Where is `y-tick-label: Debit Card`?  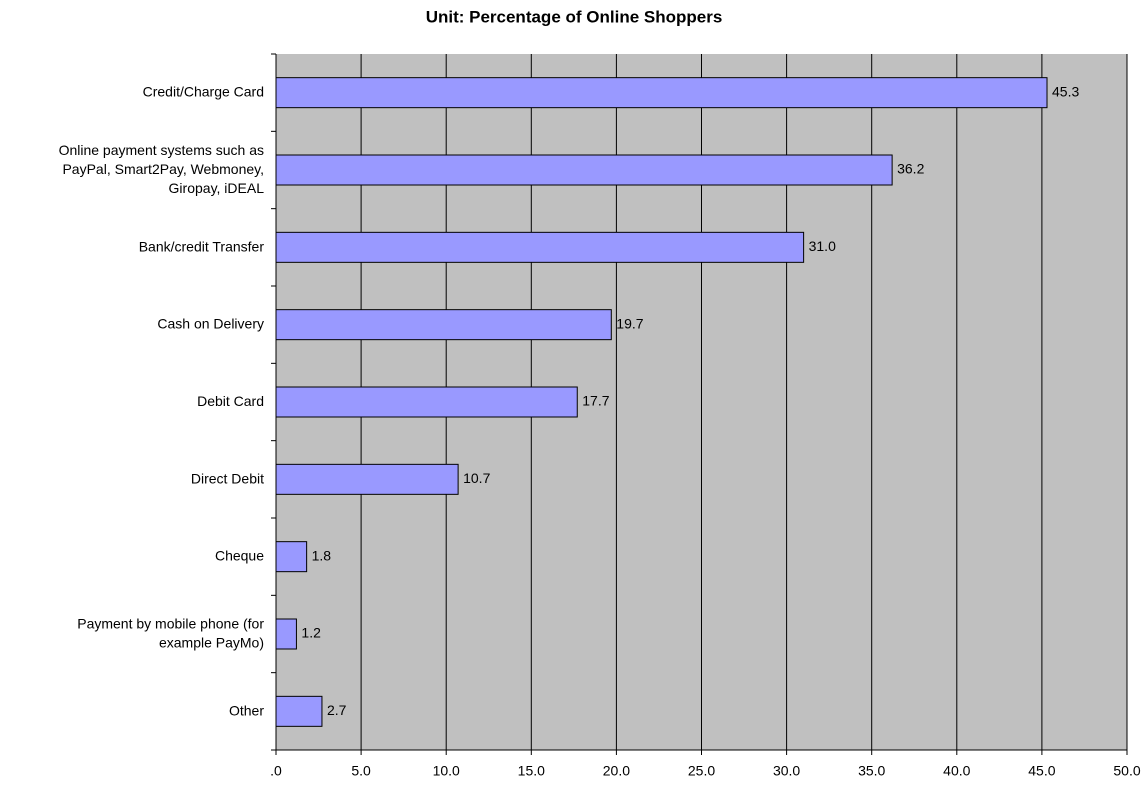
y-tick-label: Debit Card is located at coordinates (230, 401).